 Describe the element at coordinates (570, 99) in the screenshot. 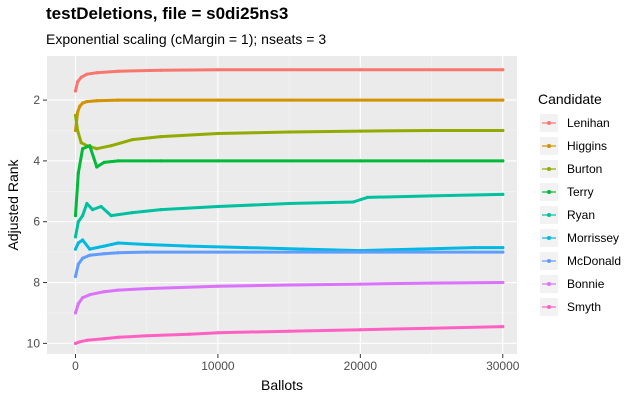

I see `legend-title: Candidate` at that location.